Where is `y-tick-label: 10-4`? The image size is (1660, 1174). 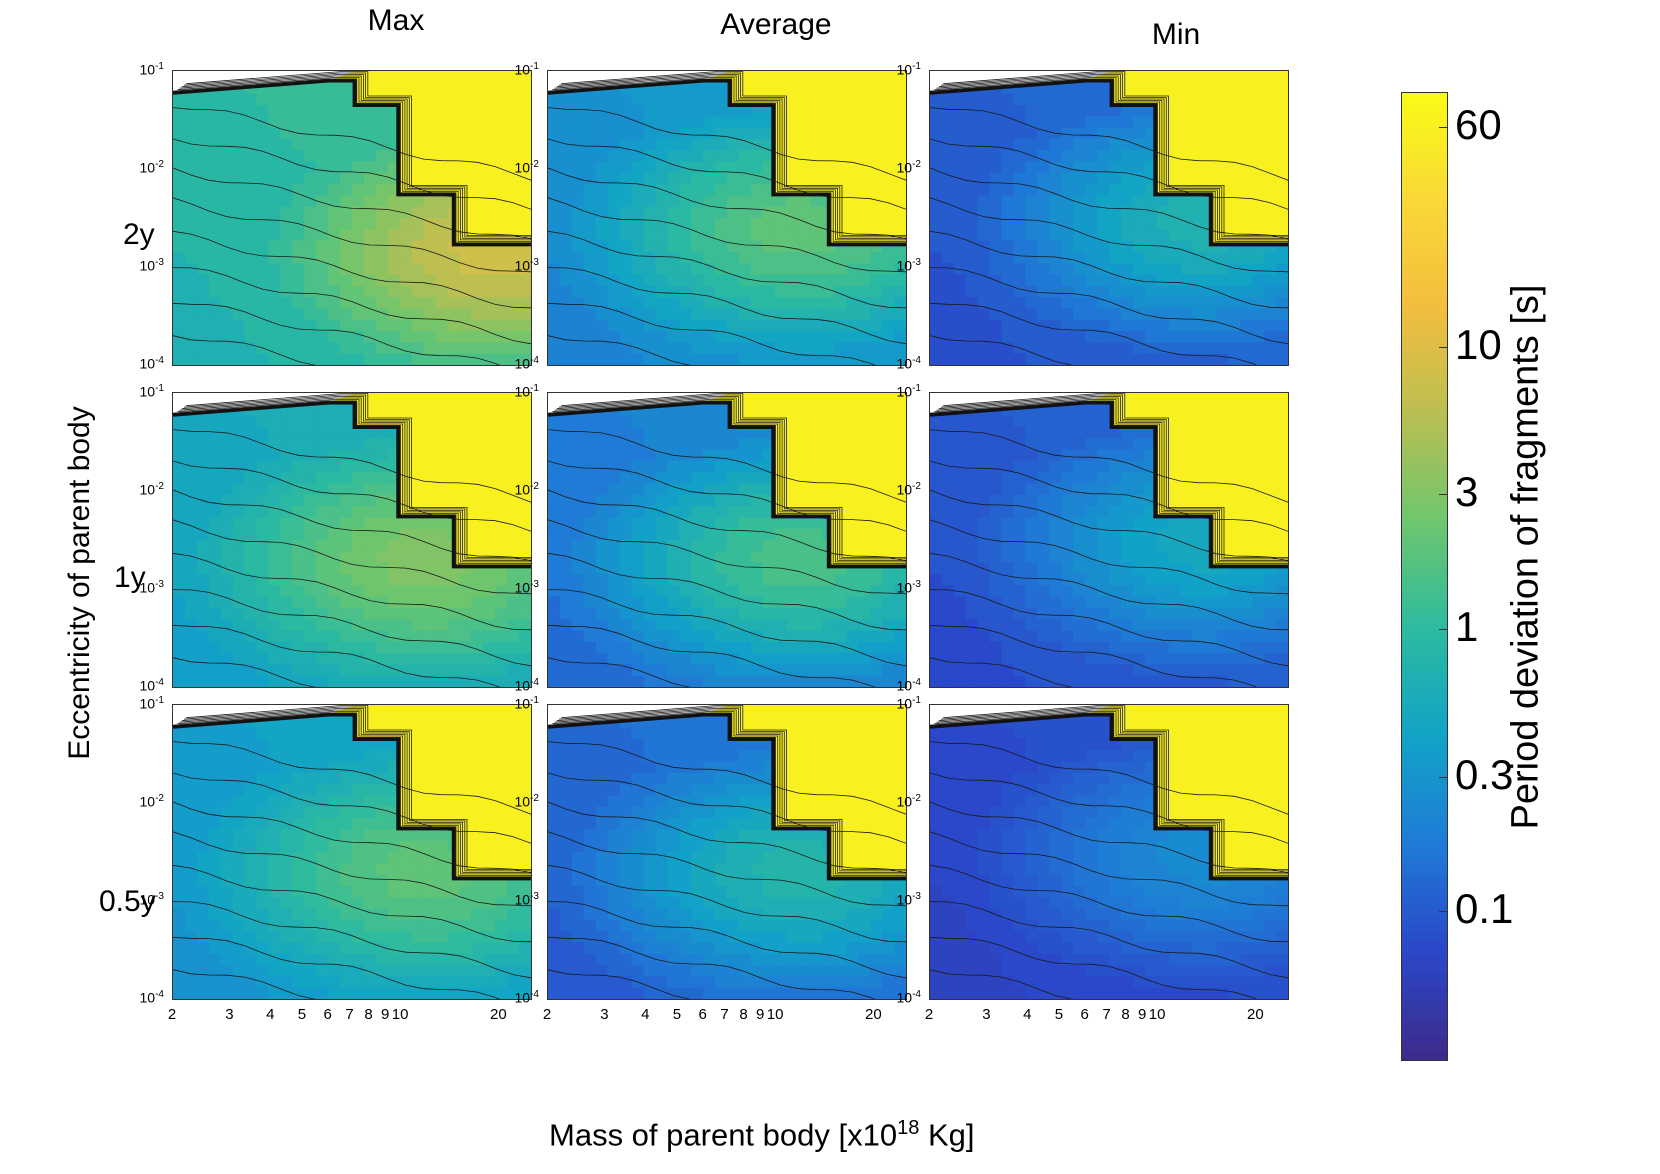 y-tick-label: 10-4 is located at coordinates (134, 363).